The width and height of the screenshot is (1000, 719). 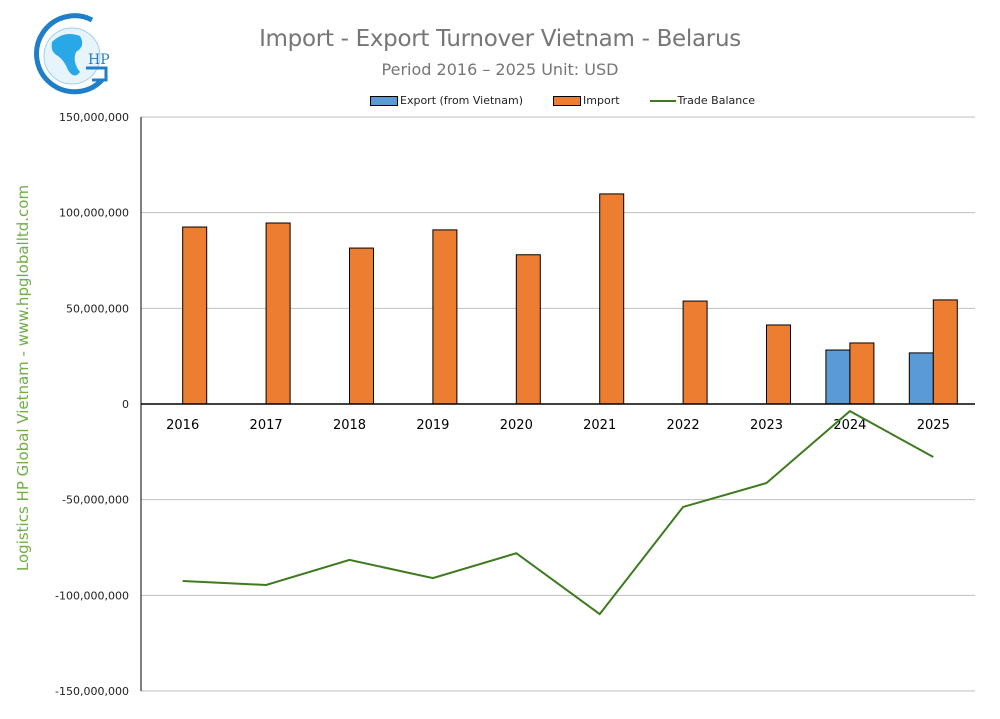 I want to click on x-tick-label: 2021, so click(x=599, y=425).